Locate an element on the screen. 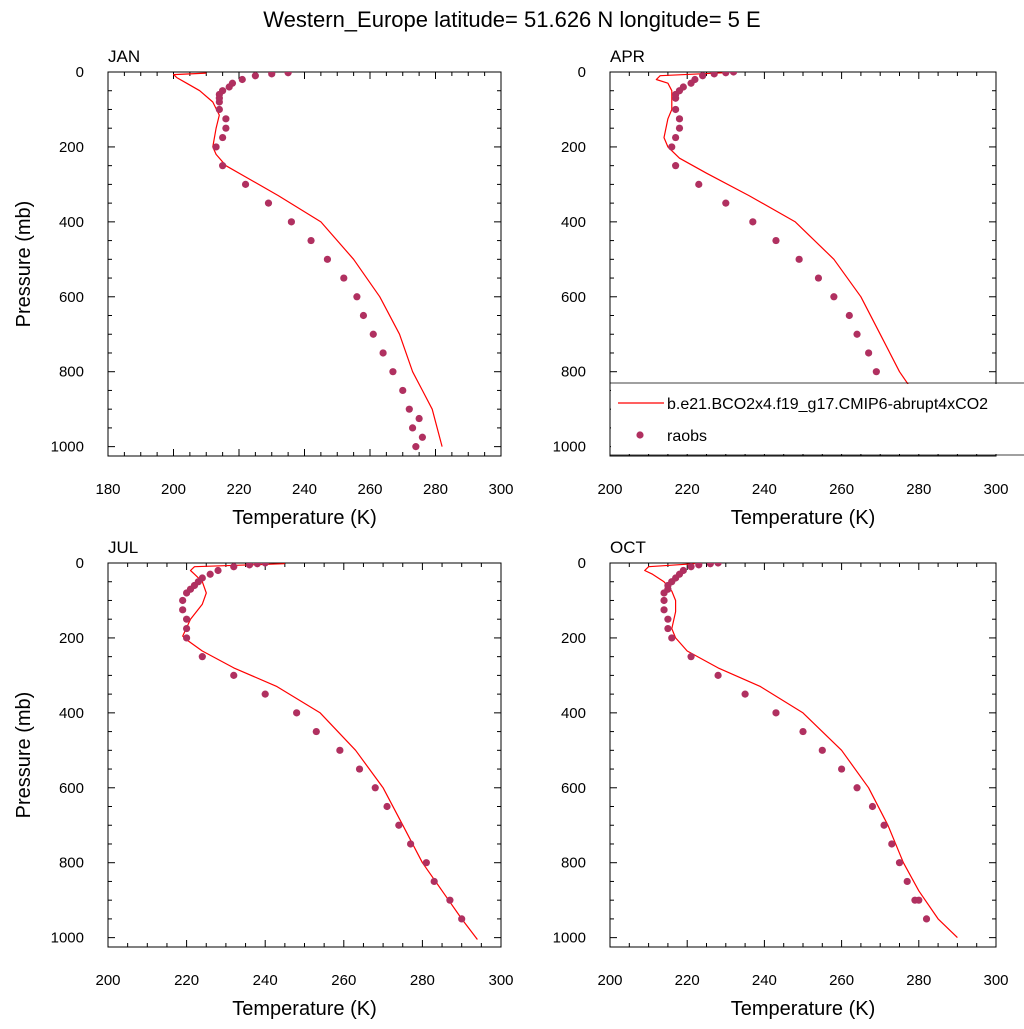  panel-title: JAN is located at coordinates (124, 56).